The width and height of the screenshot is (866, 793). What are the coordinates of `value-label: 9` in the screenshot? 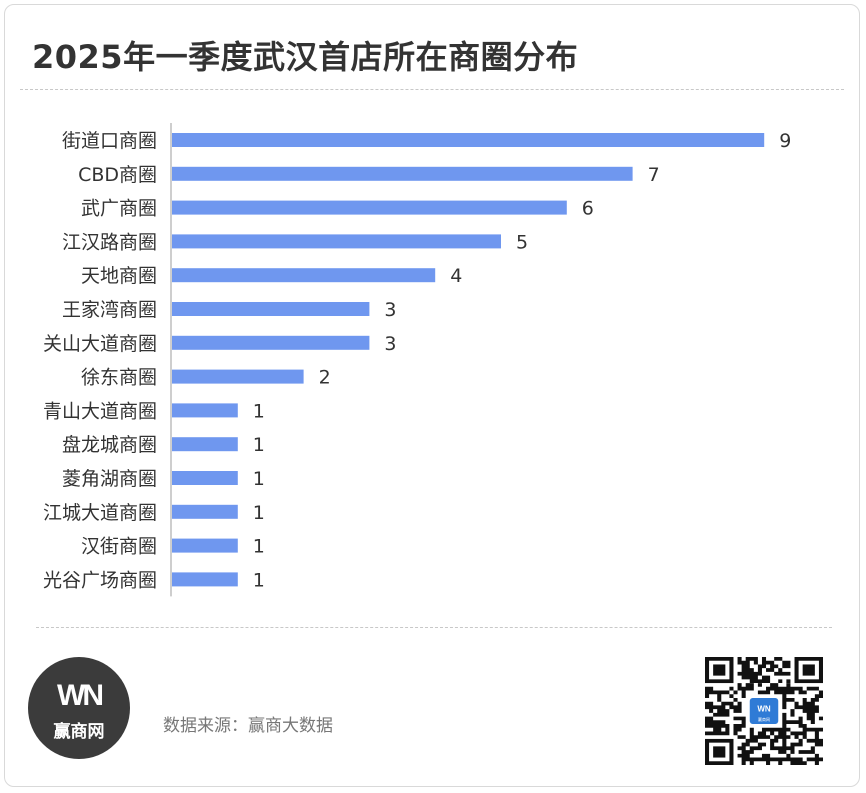 It's located at (785, 141).